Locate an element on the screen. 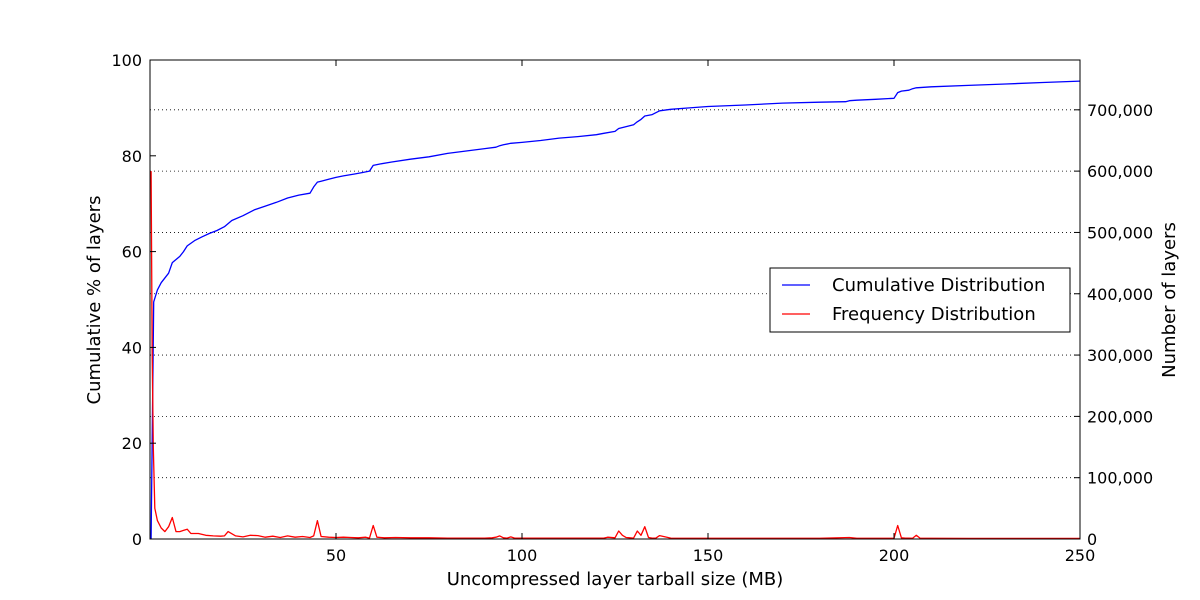 Image resolution: width=1200 pixels, height=600 pixels. y-right-tick-label: 700,000 is located at coordinates (1120, 110).